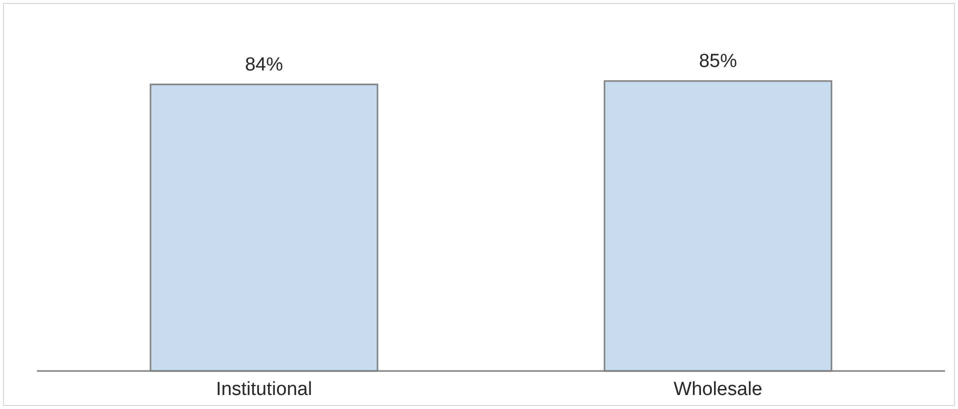 This screenshot has height=409, width=958. I want to click on x-tick-label: Wholesale, so click(718, 389).